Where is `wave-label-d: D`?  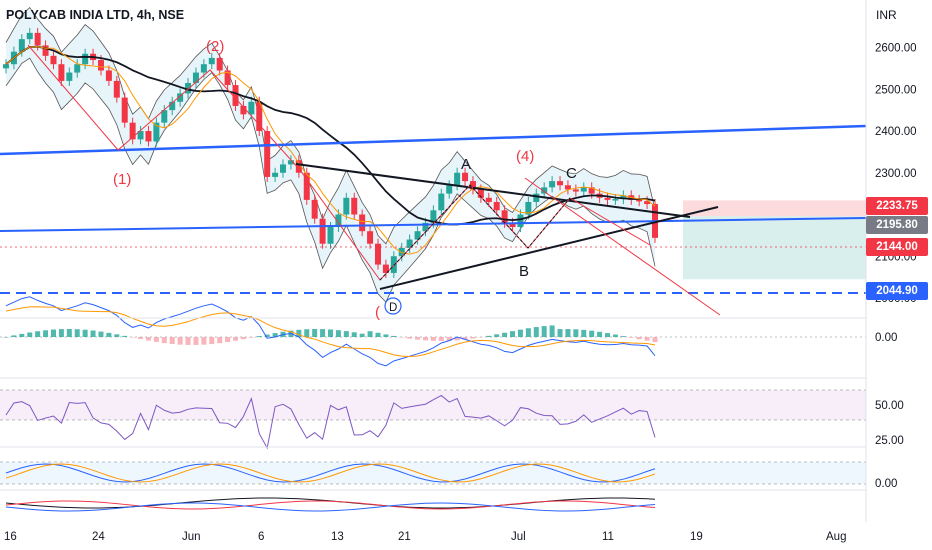 wave-label-d: D is located at coordinates (393, 308).